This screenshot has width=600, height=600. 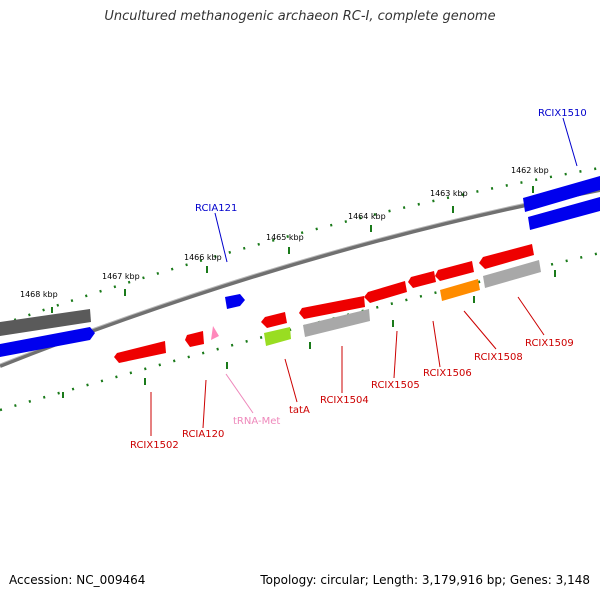 I want to click on gene-rcix1505, so click(x=385, y=292).